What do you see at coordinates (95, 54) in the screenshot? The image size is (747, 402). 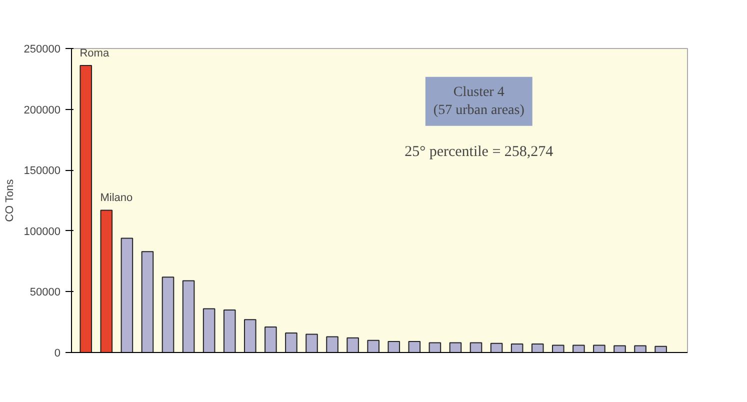 I see `annotation: Roma` at bounding box center [95, 54].